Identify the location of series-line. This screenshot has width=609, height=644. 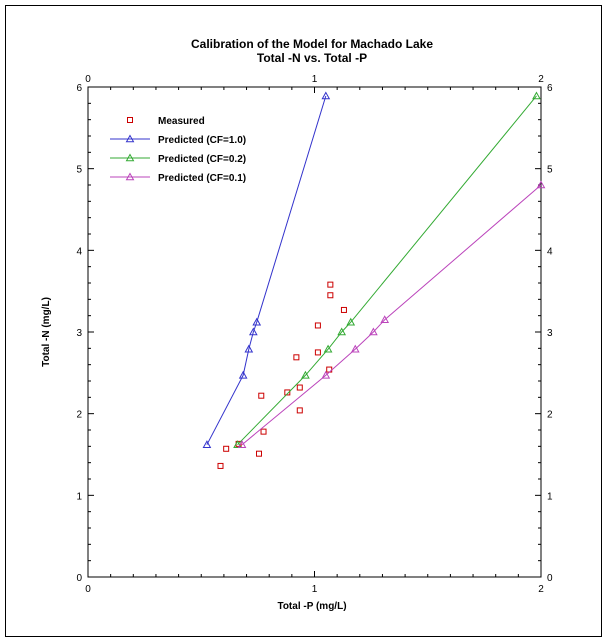
(266, 270).